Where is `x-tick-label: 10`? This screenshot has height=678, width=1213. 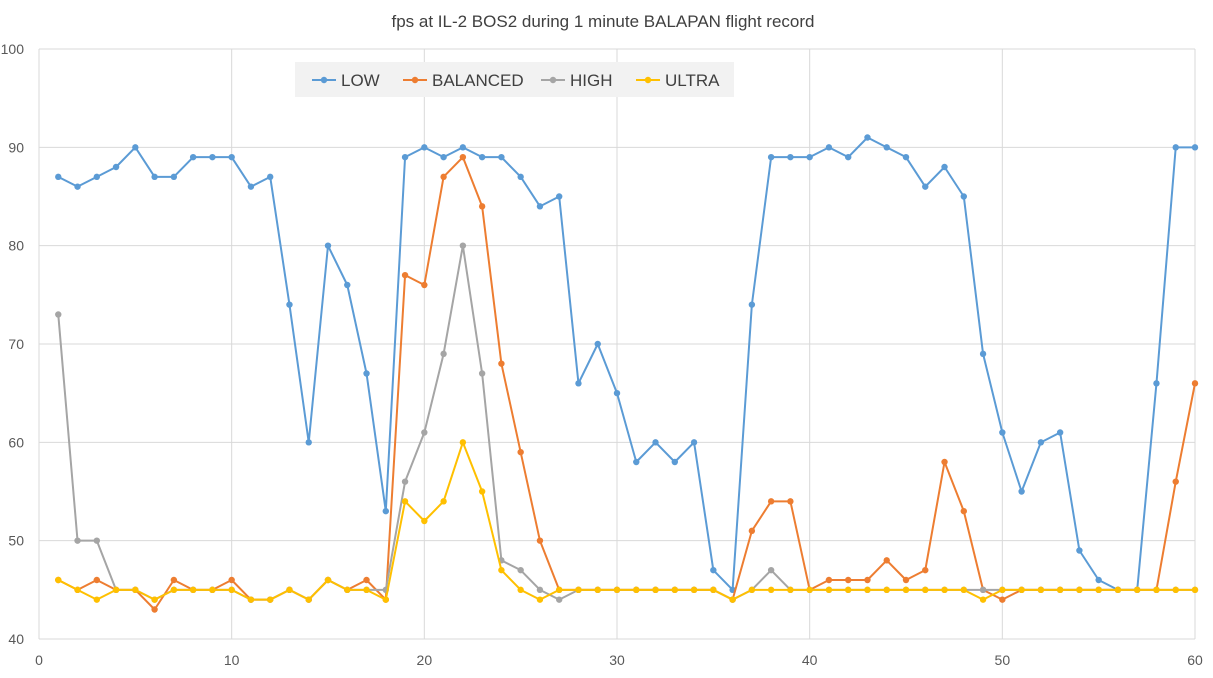
x-tick-label: 10 is located at coordinates (232, 660).